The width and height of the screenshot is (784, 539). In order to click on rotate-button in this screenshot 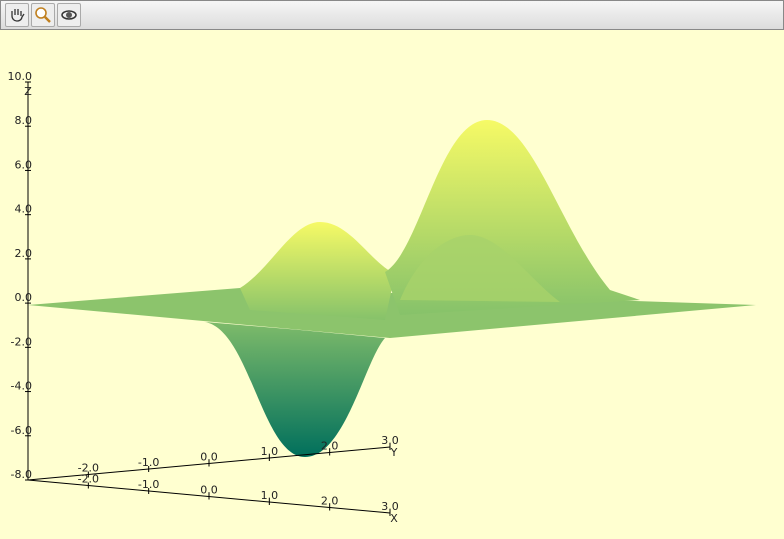, I will do `click(69, 15)`.